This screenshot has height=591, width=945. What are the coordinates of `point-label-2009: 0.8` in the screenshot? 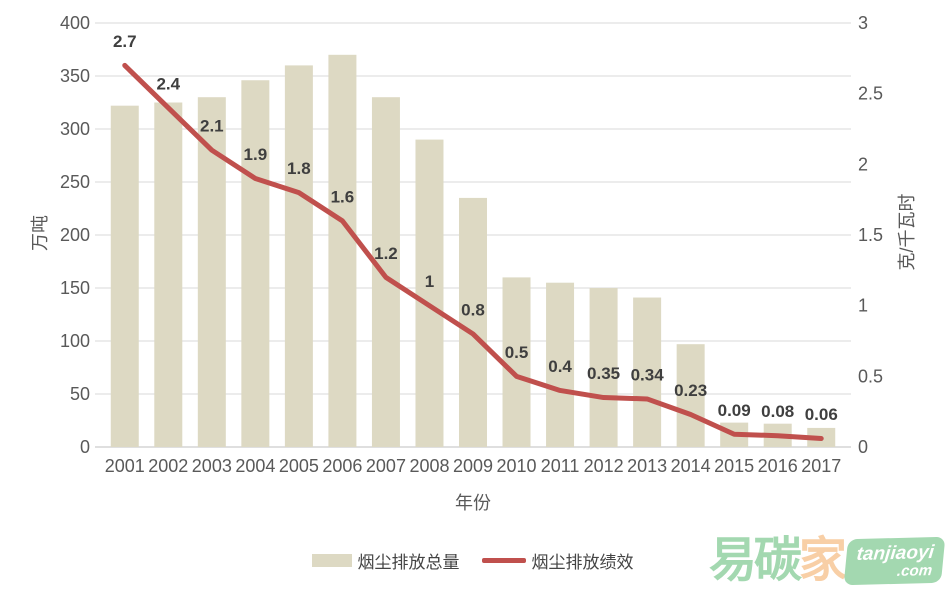 It's located at (473, 309).